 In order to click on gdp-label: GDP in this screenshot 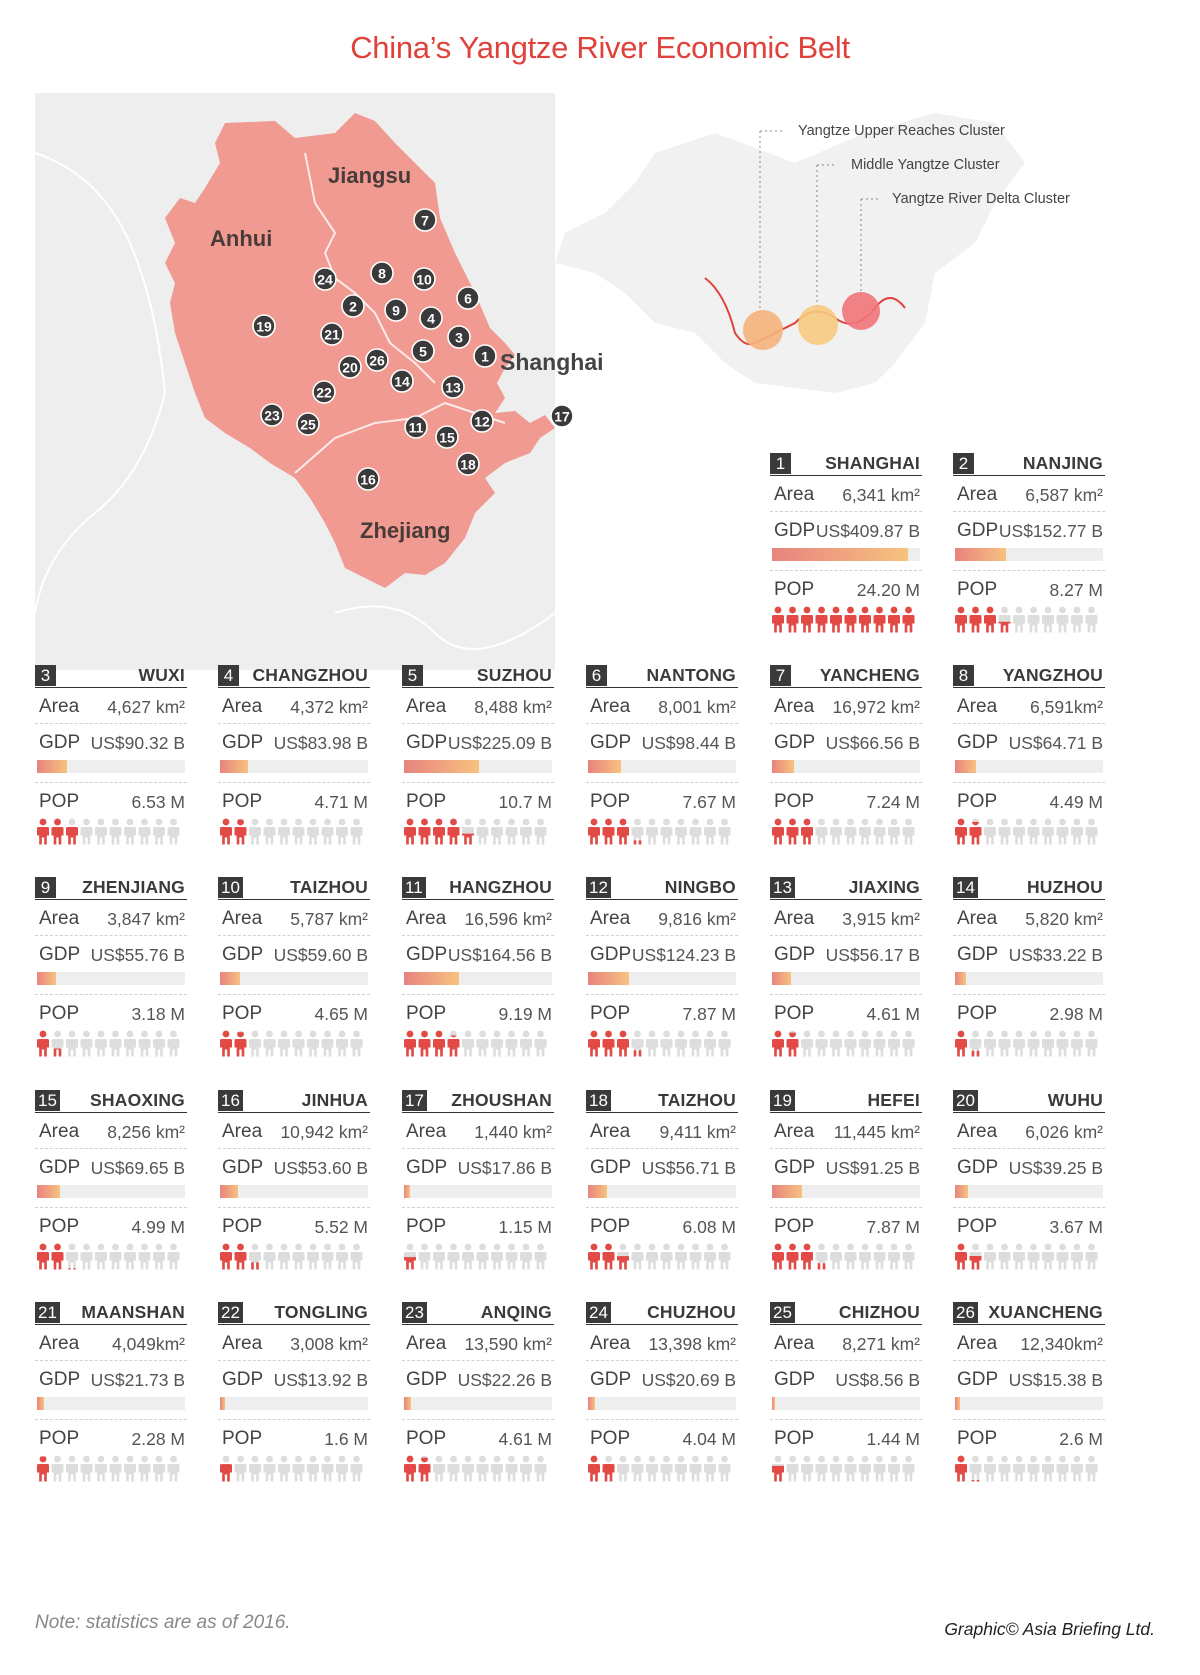, I will do `click(611, 954)`.